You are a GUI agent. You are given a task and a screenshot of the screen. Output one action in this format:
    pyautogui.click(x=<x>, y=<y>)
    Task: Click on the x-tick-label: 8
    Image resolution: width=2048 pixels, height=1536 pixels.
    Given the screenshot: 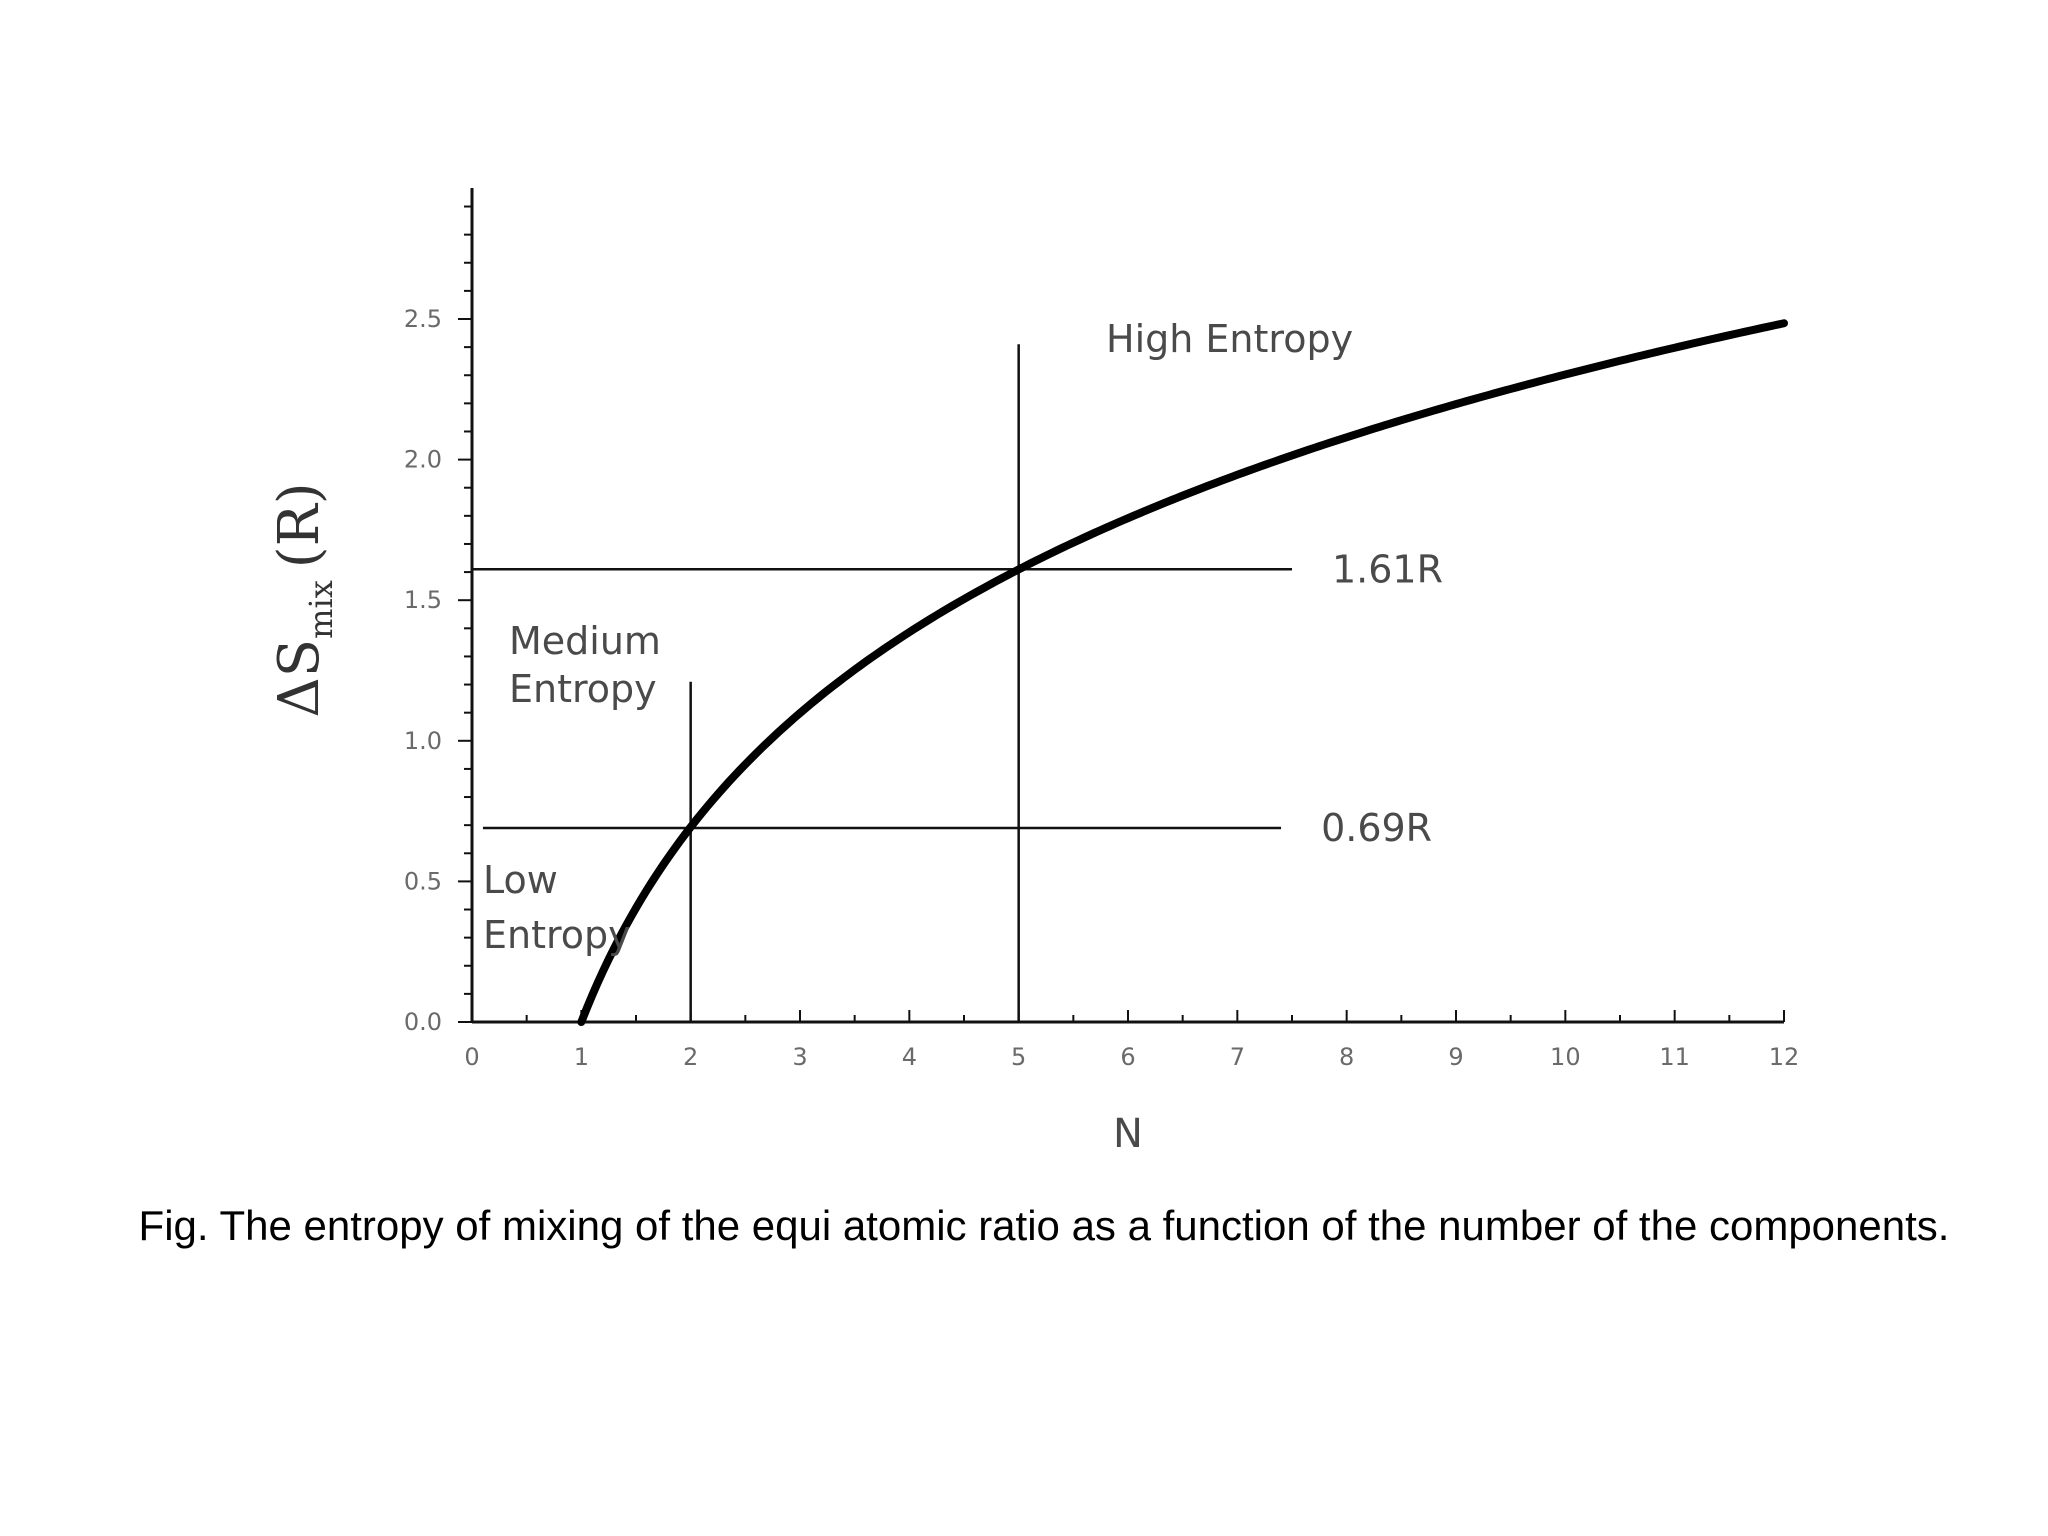 What is the action you would take?
    pyautogui.click(x=1346, y=1057)
    